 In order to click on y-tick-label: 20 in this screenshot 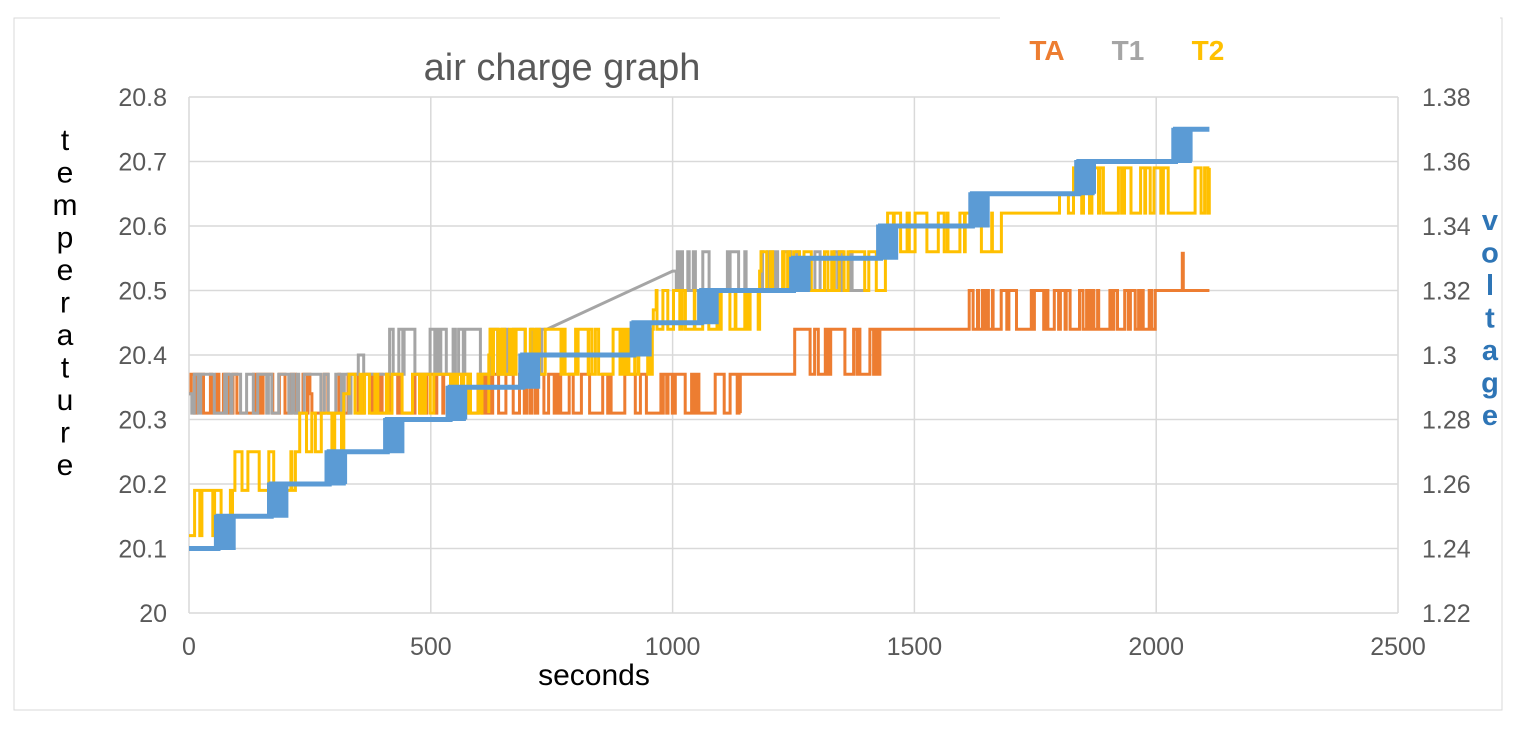, I will do `click(153, 614)`.